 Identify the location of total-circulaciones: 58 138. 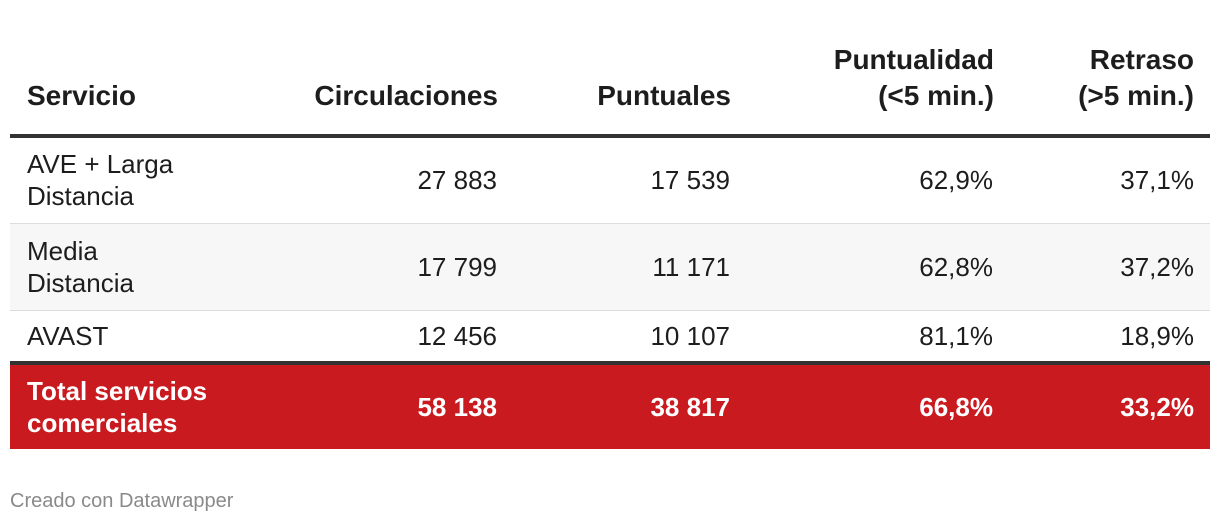
(369, 406).